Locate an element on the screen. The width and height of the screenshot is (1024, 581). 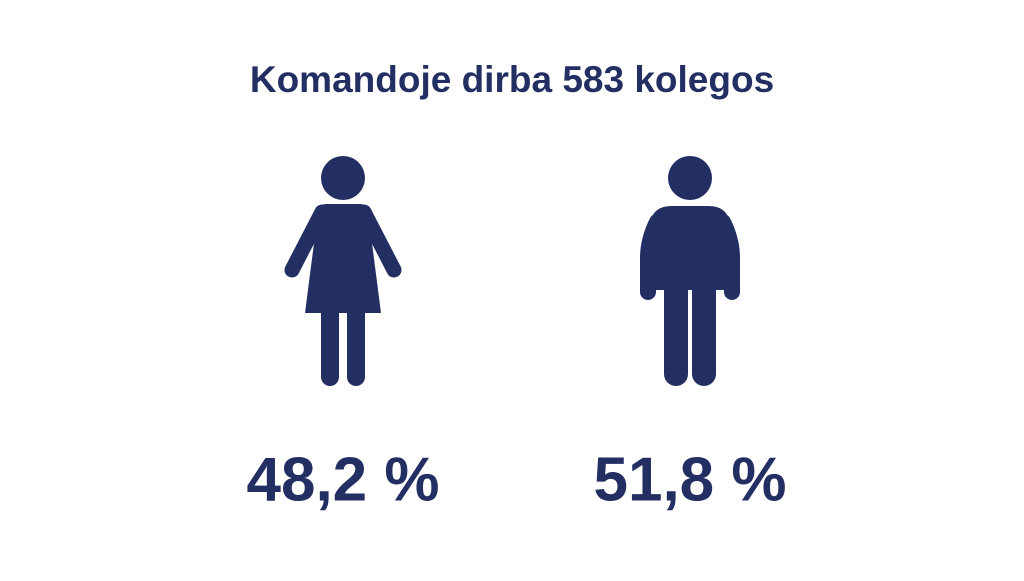
male-icon is located at coordinates (690, 271).